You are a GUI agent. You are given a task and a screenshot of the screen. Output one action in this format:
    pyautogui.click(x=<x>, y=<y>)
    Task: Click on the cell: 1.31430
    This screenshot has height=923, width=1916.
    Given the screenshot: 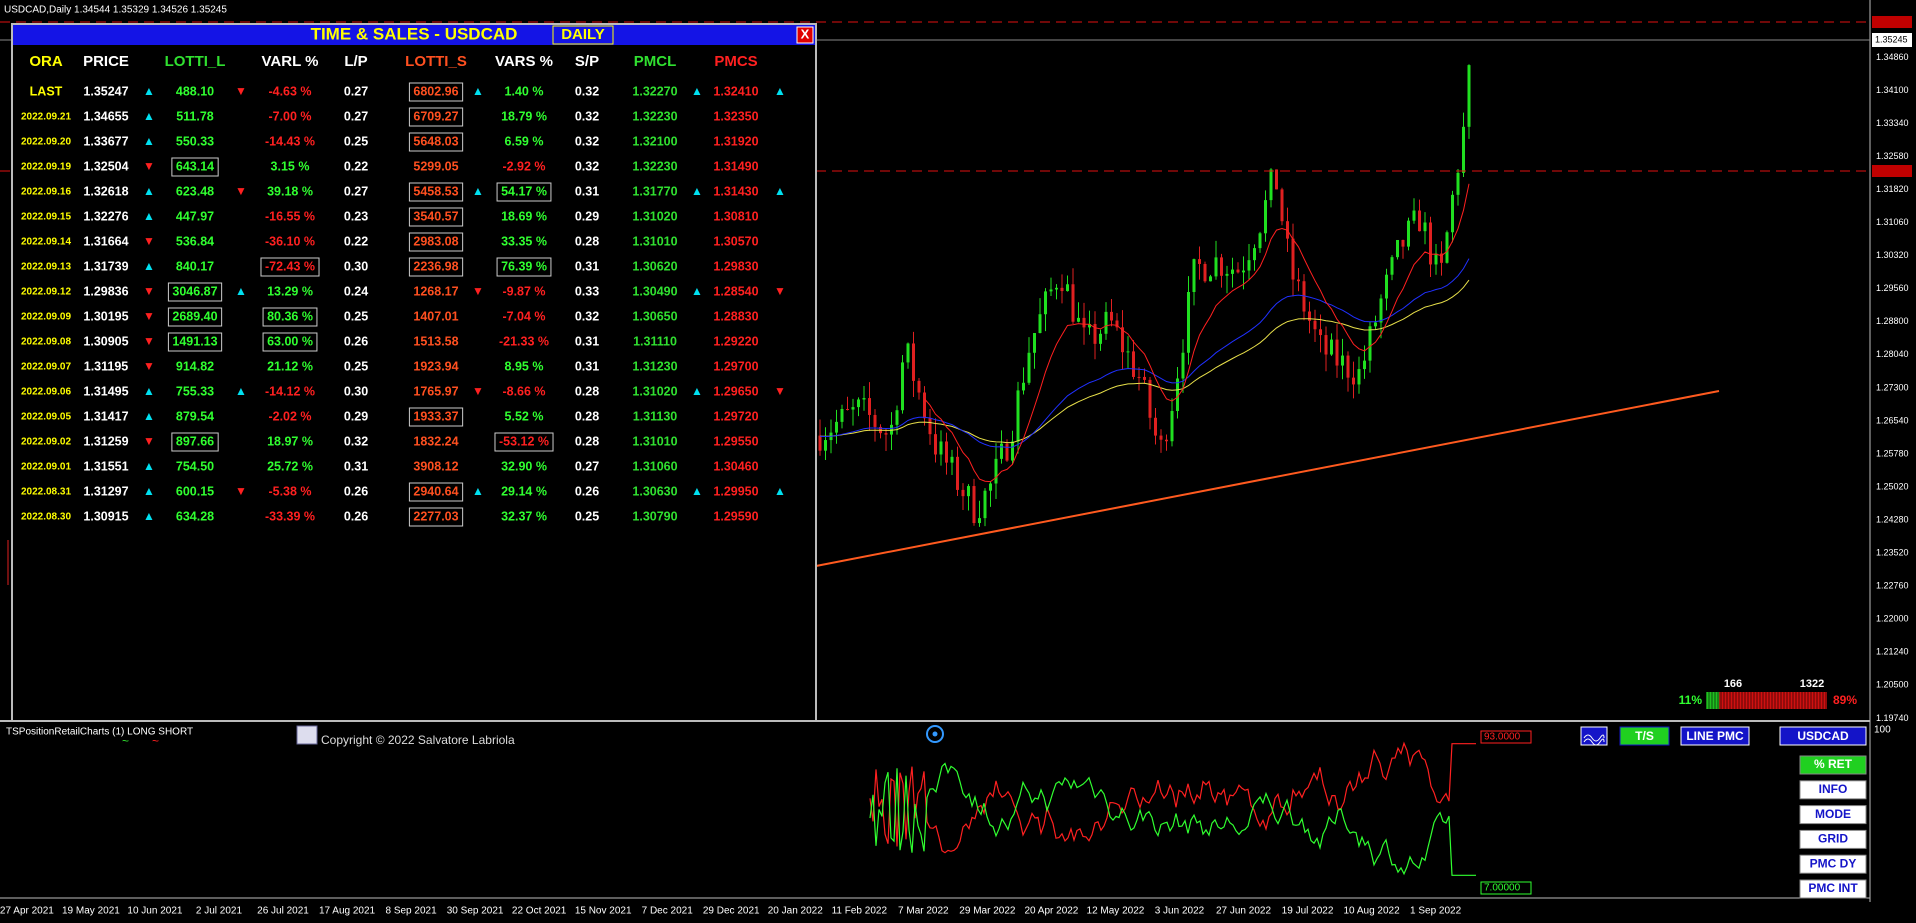 What is the action you would take?
    pyautogui.click(x=735, y=191)
    